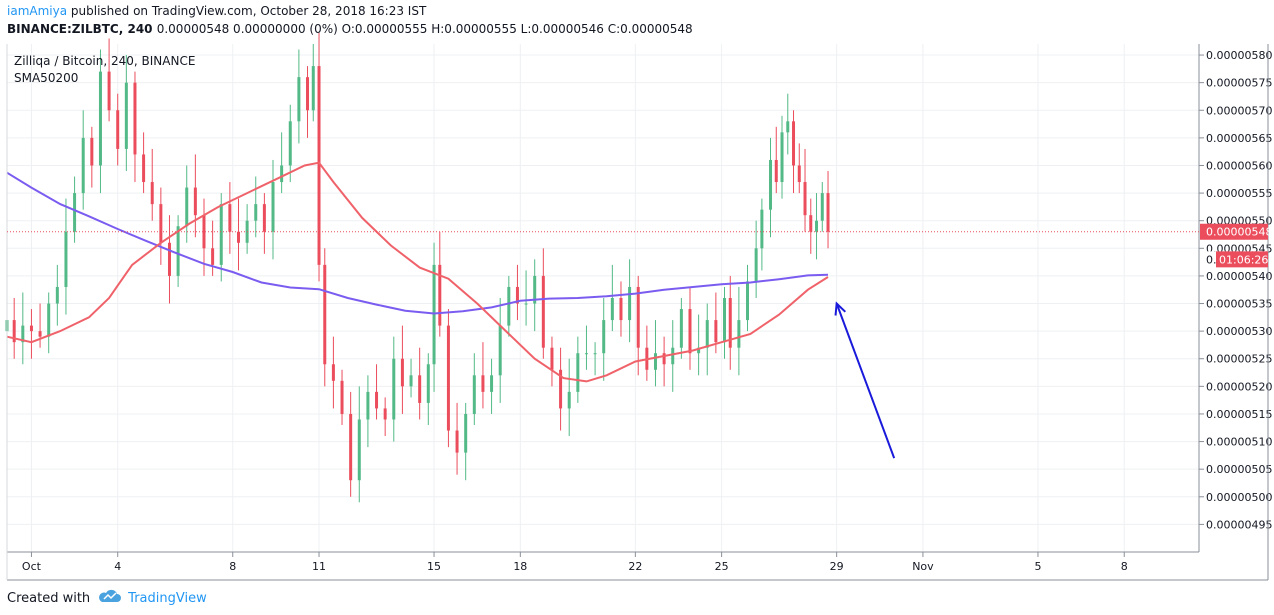 This screenshot has height=615, width=1274. I want to click on y-tick-label: 0.00000520, so click(1239, 386).